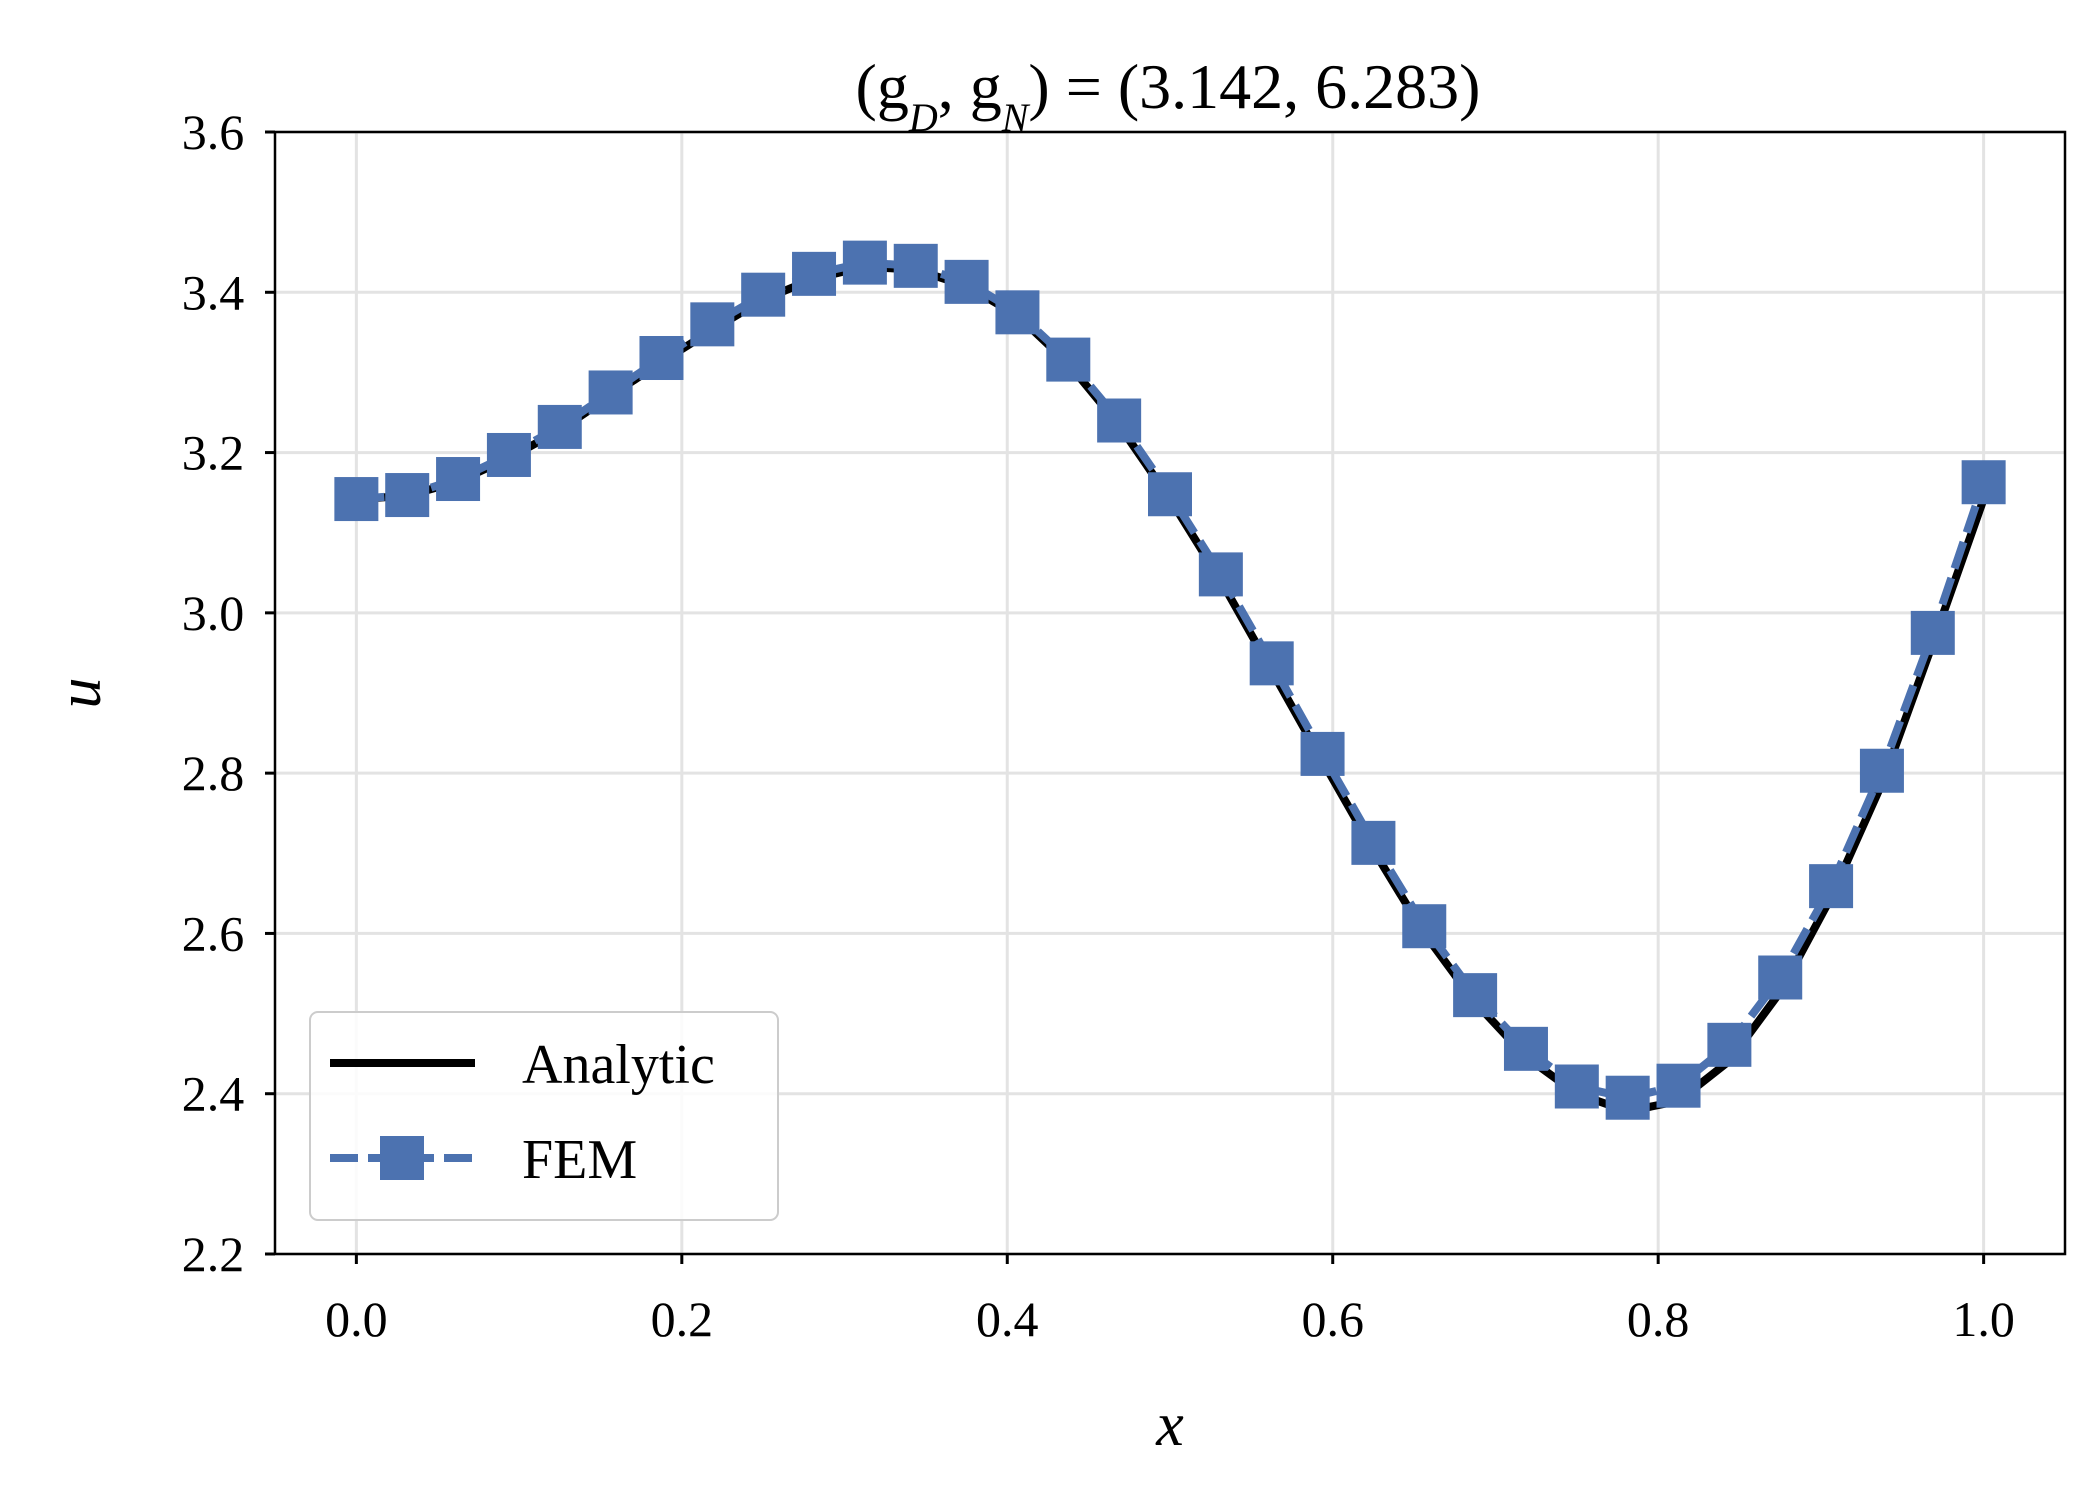  Describe the element at coordinates (213, 1254) in the screenshot. I see `y-tick-label: 2.2` at that location.